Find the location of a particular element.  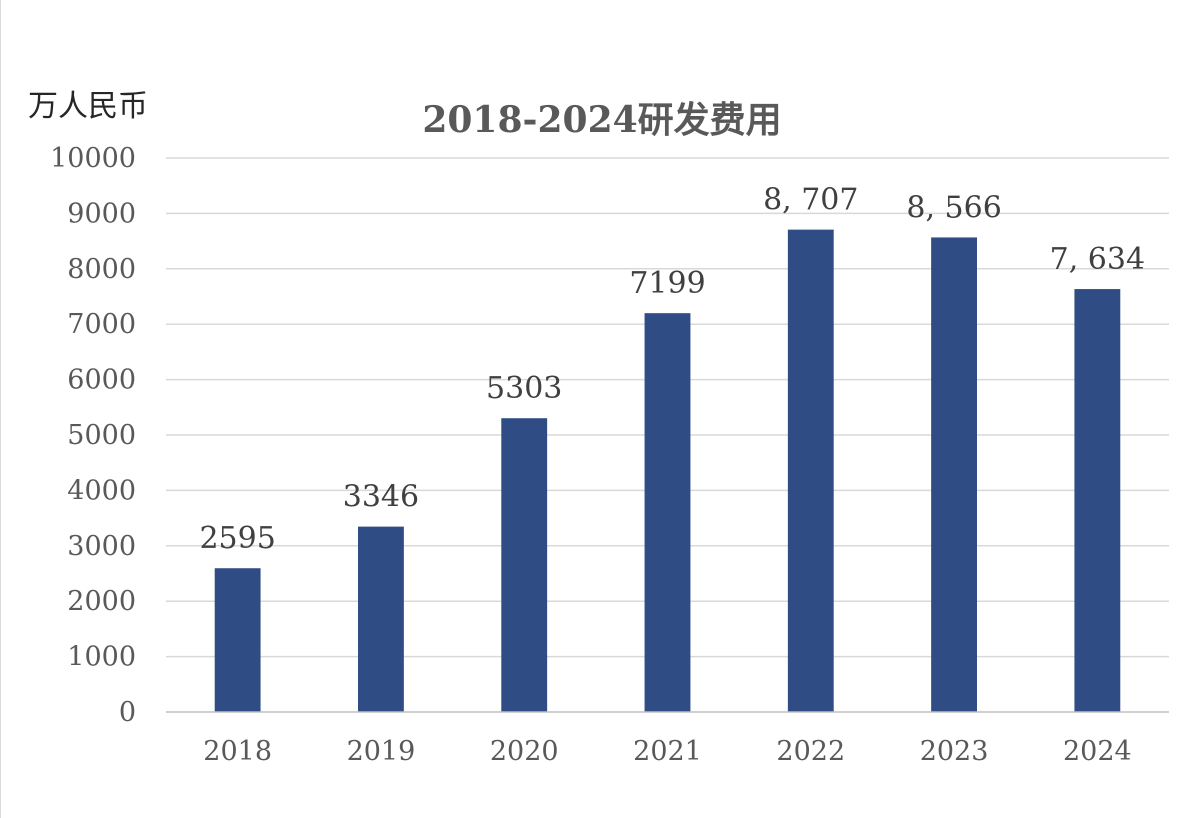

bar-2021 is located at coordinates (667, 512).